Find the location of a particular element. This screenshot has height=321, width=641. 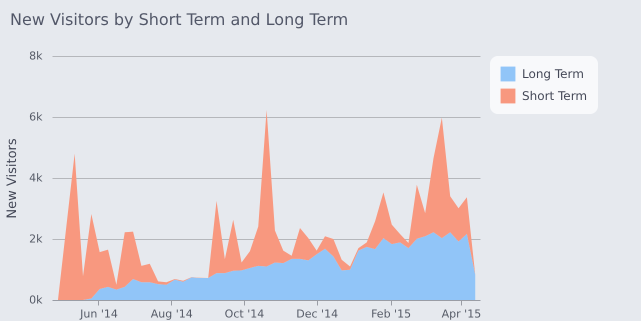

y-axis-title: New Visitors is located at coordinates (12, 178).